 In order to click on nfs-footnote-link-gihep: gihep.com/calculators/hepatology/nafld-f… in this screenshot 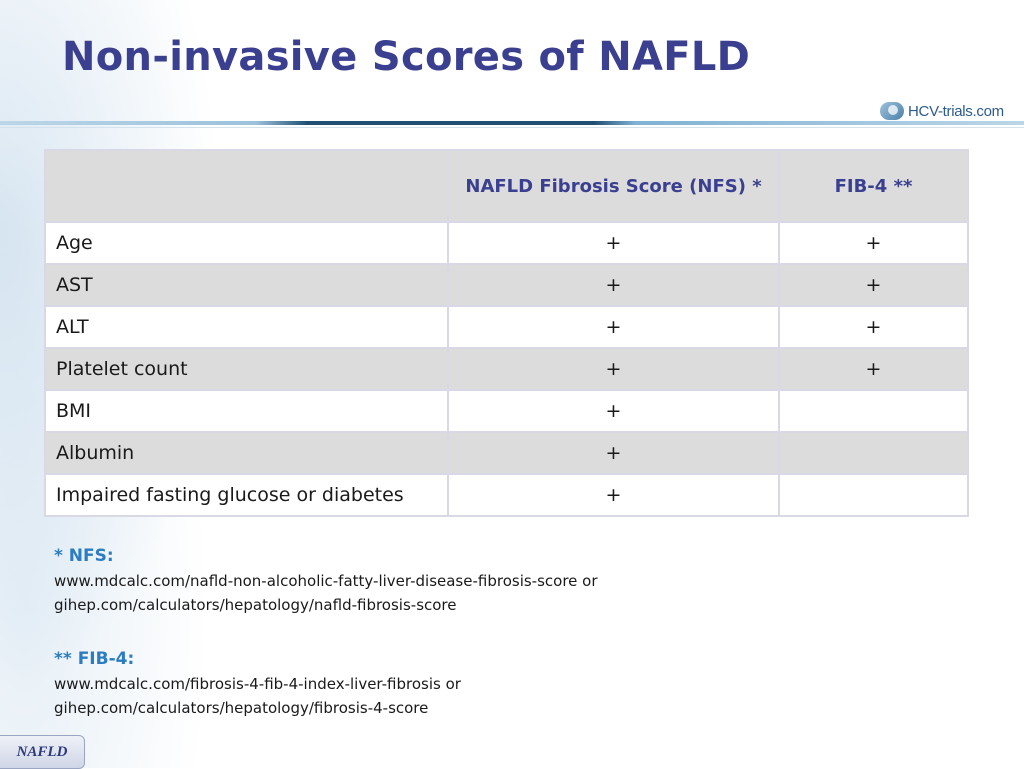, I will do `click(255, 605)`.